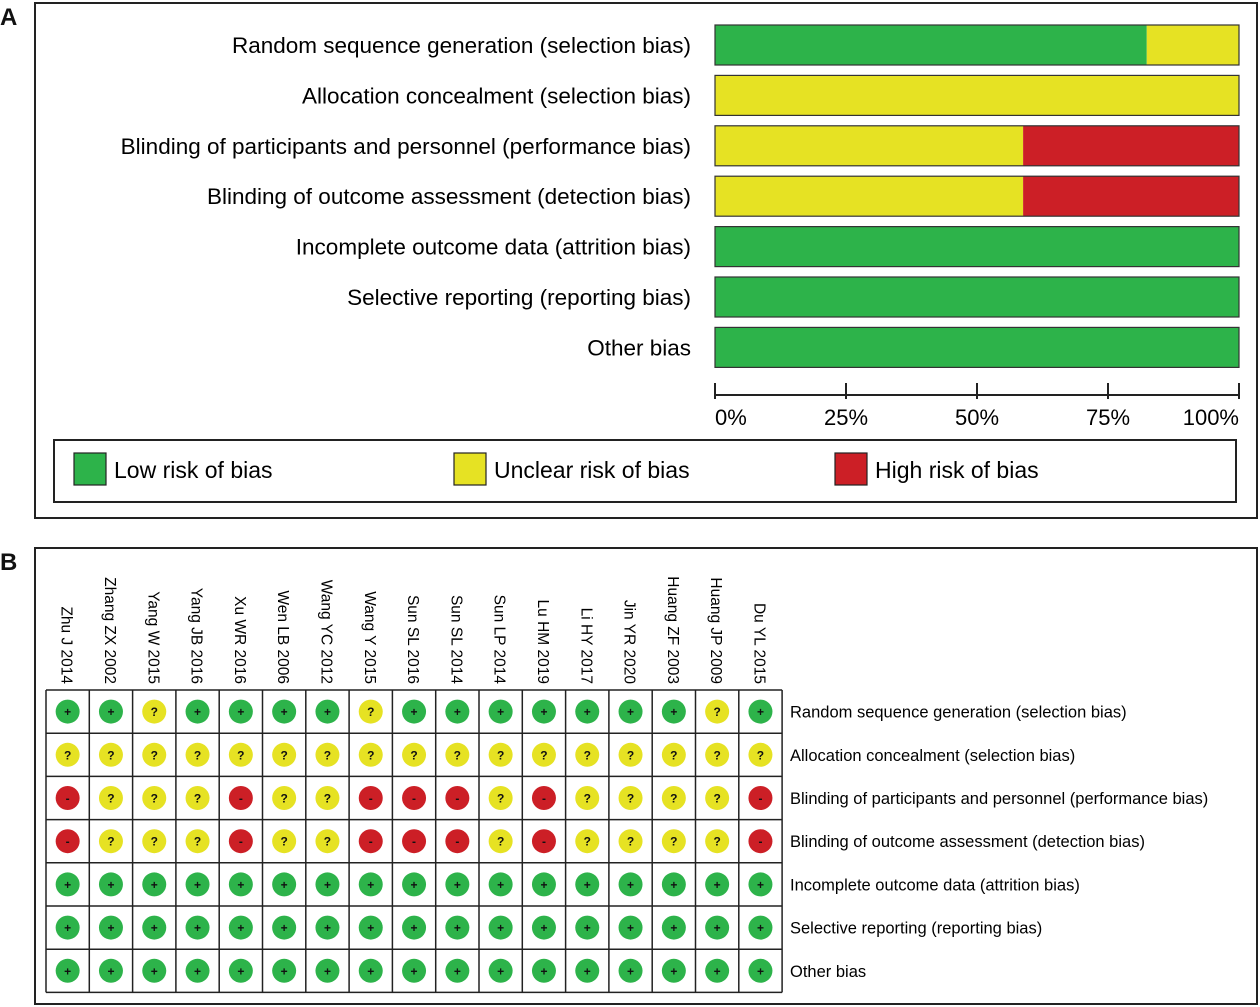 This screenshot has width=1260, height=1007. Describe the element at coordinates (828, 972) in the screenshot. I see `domain-label: Other bias` at that location.